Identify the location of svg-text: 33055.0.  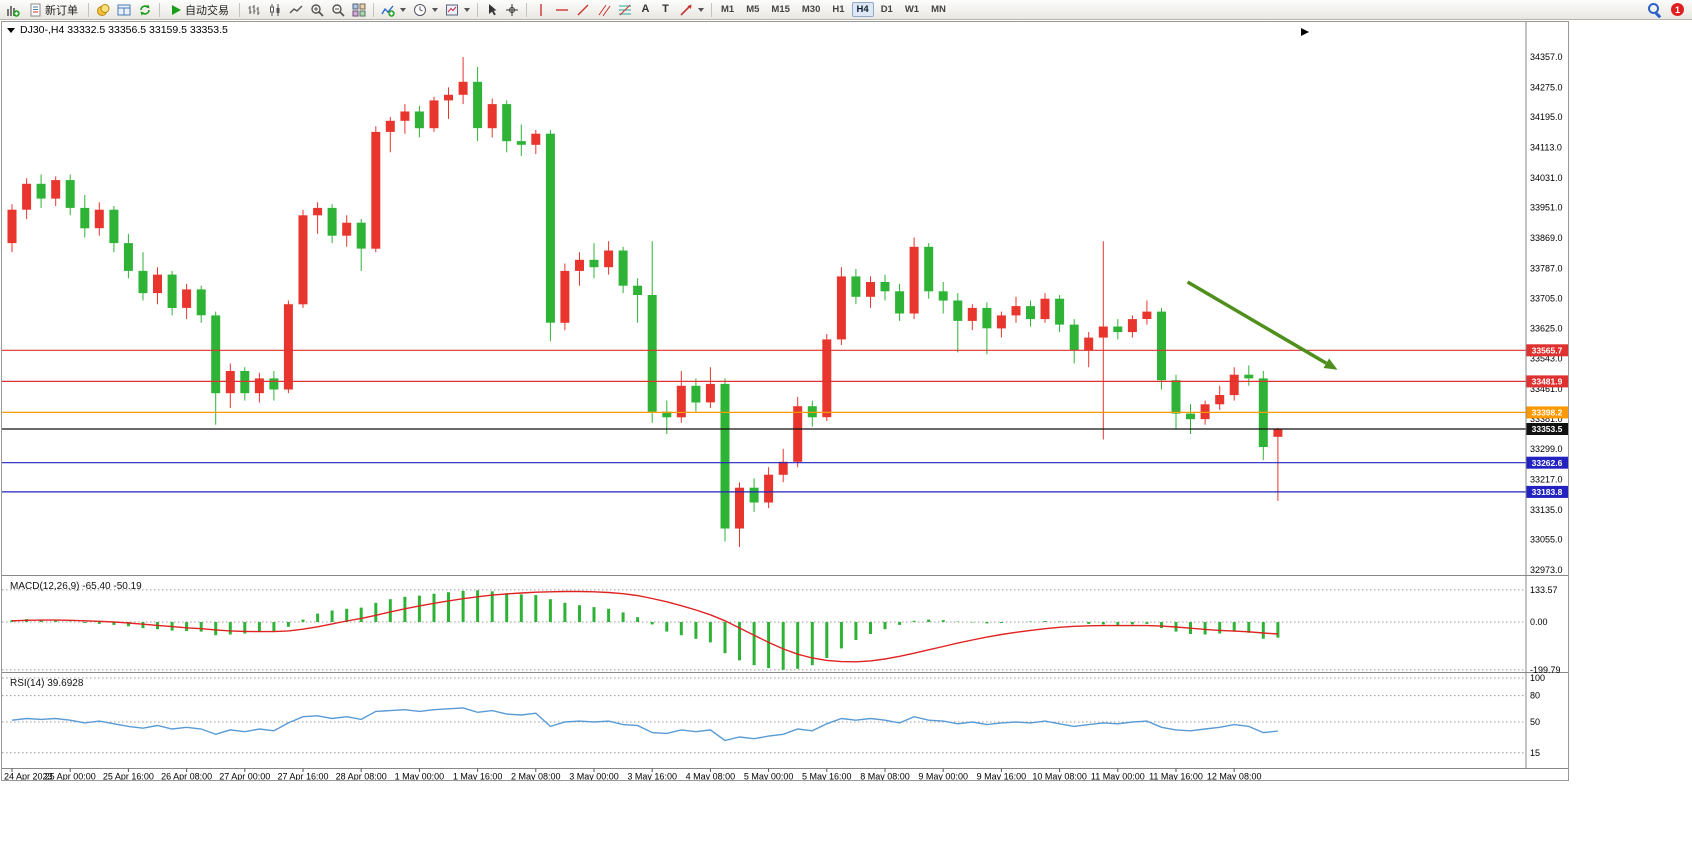
(1546, 540).